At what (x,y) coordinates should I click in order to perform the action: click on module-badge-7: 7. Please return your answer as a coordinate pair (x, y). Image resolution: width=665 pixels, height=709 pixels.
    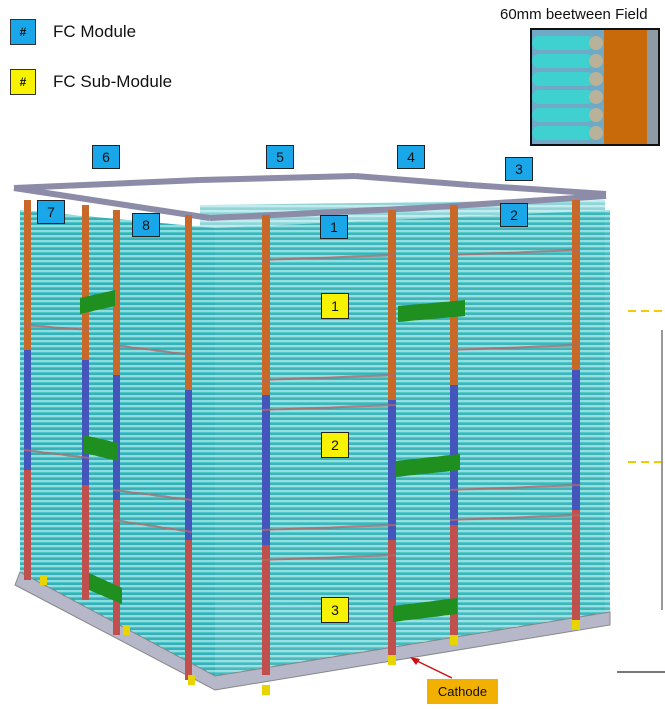
    Looking at the image, I should click on (51, 212).